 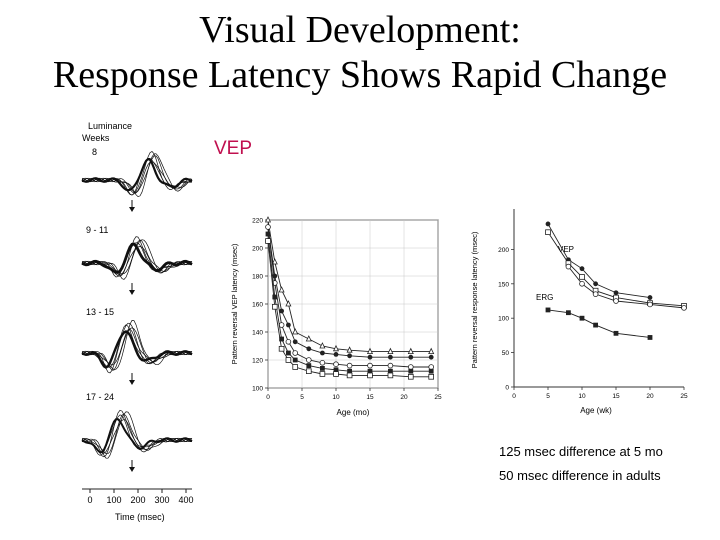 What do you see at coordinates (503, 284) in the screenshot?
I see `y-tick-label-3: 150` at bounding box center [503, 284].